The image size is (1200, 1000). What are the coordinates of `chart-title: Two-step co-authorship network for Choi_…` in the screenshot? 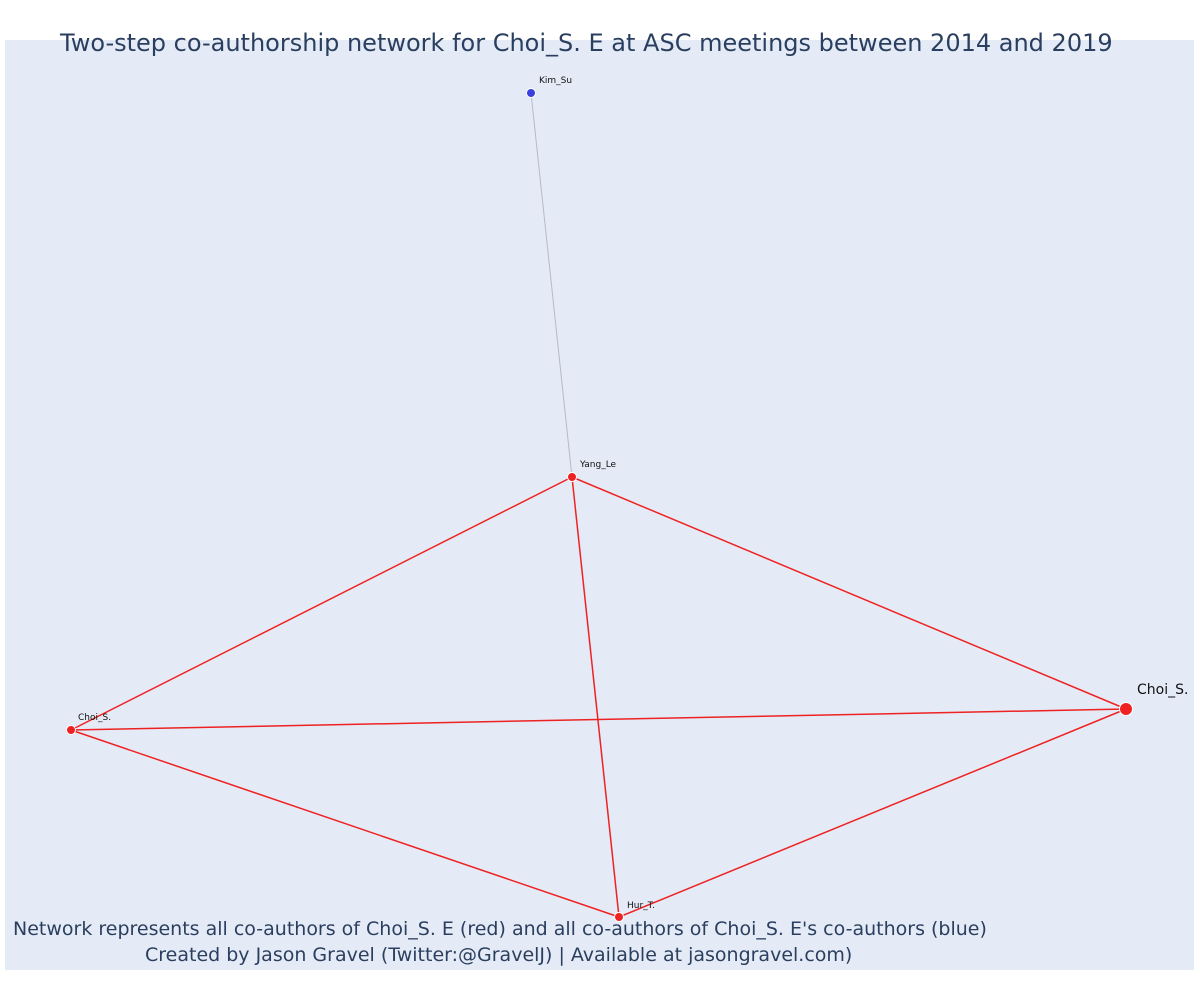 It's located at (586, 43).